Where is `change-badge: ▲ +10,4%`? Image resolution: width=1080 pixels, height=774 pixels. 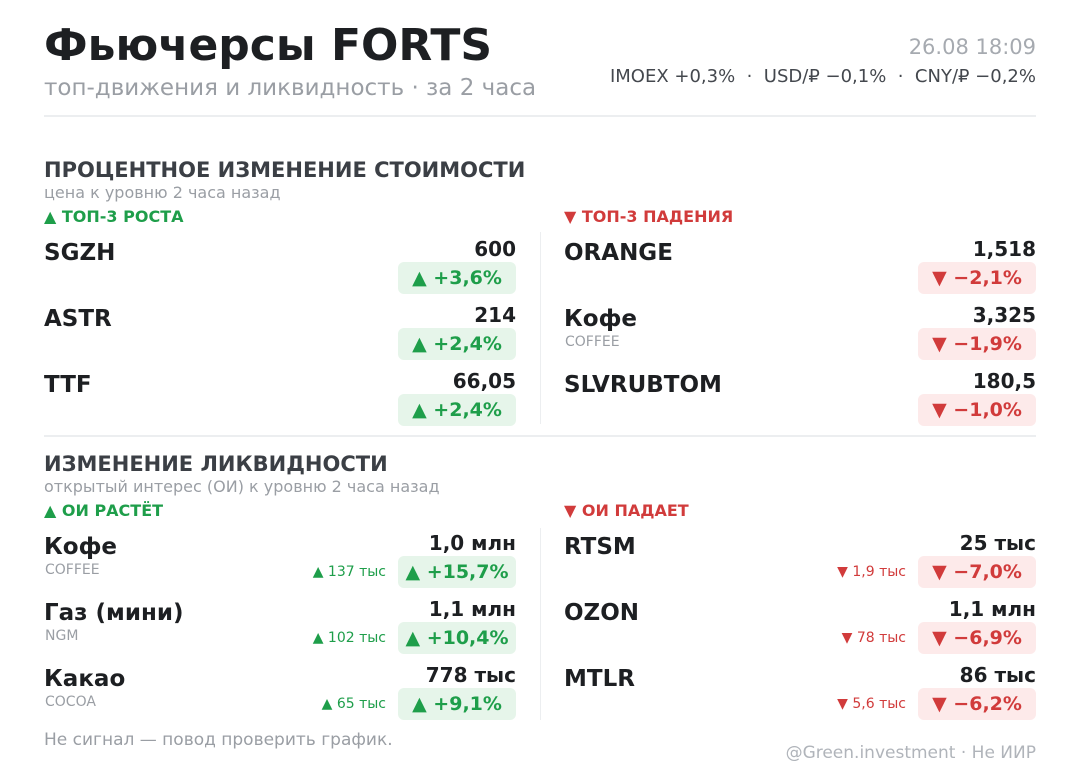 change-badge: ▲ +10,4% is located at coordinates (457, 638).